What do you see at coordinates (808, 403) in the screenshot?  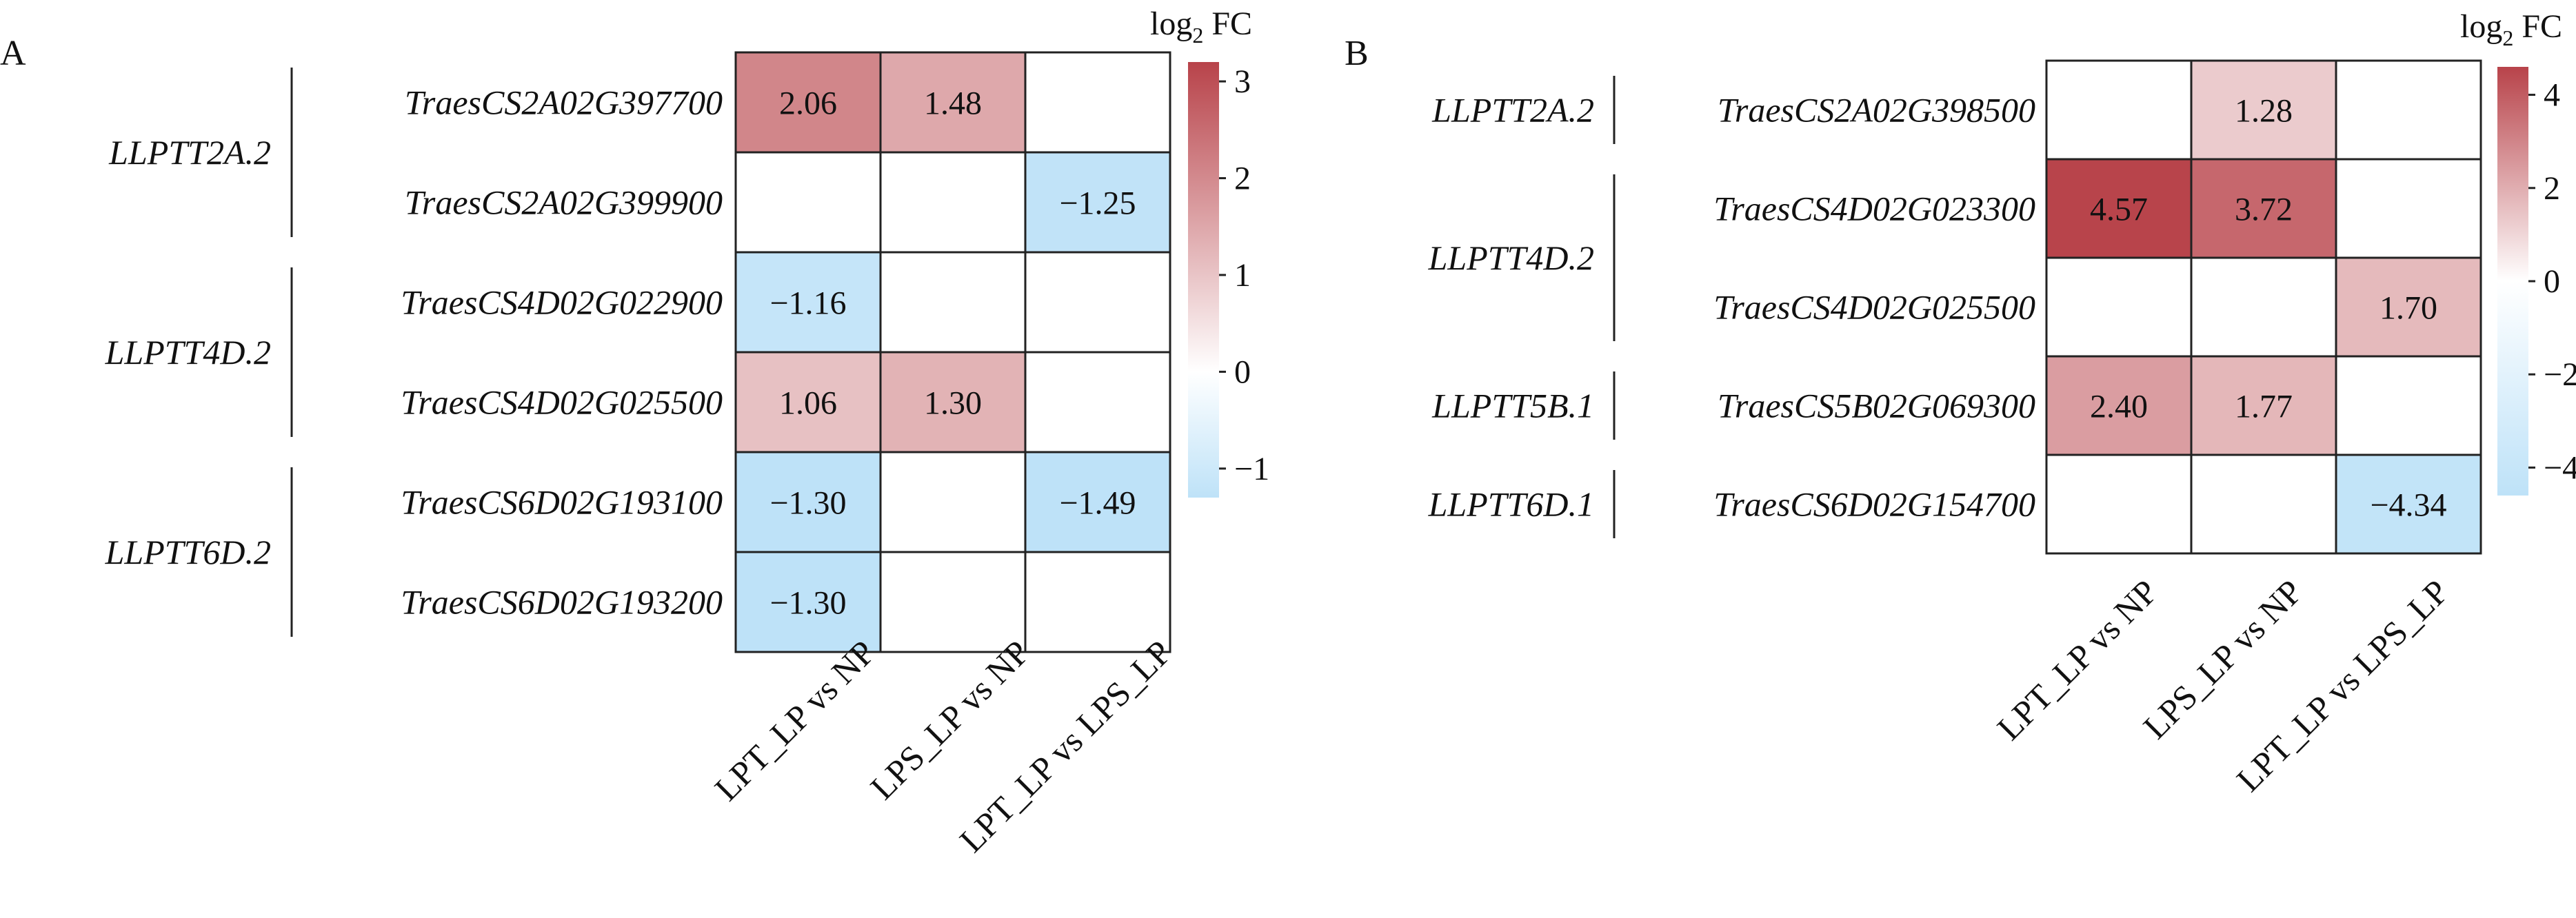 I see `cell-value-label: 1.06` at bounding box center [808, 403].